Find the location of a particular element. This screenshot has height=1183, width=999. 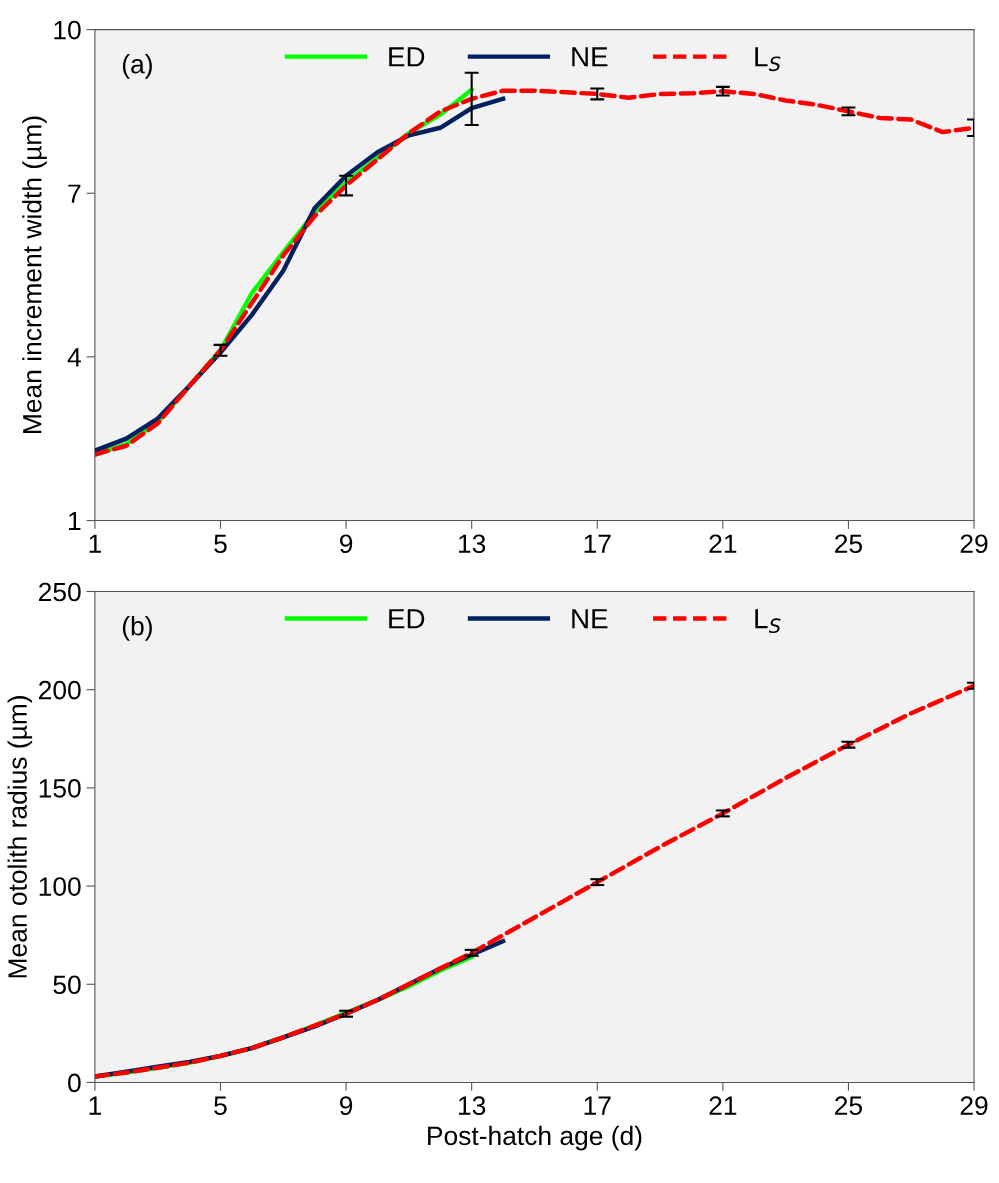

y-tick-label: 4 is located at coordinates (74, 357).